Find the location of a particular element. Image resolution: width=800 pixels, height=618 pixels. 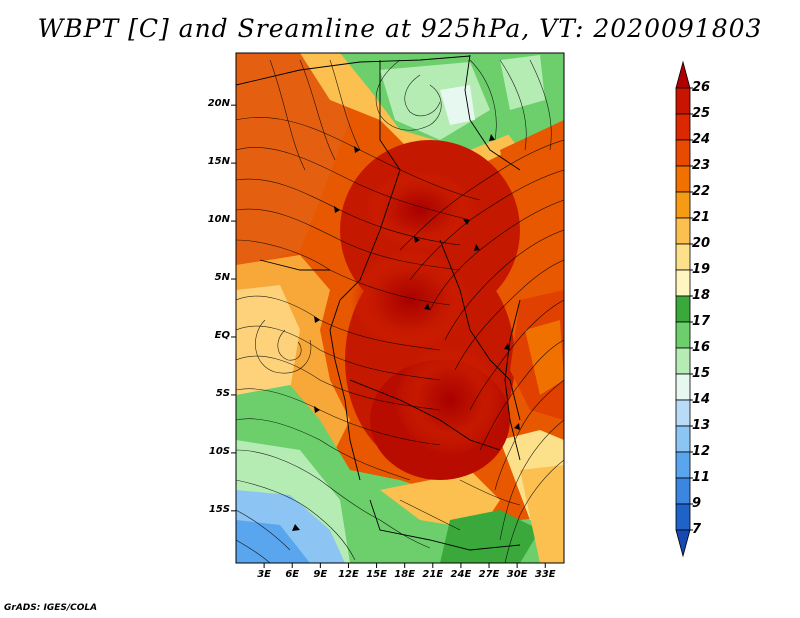

lon-label-9E: 9E is located at coordinates (320, 574).